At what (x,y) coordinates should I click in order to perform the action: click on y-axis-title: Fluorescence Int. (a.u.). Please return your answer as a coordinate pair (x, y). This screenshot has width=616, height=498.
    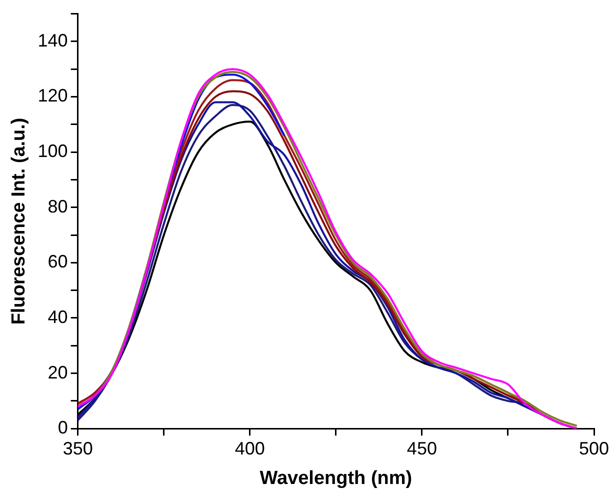
    Looking at the image, I should click on (19, 221).